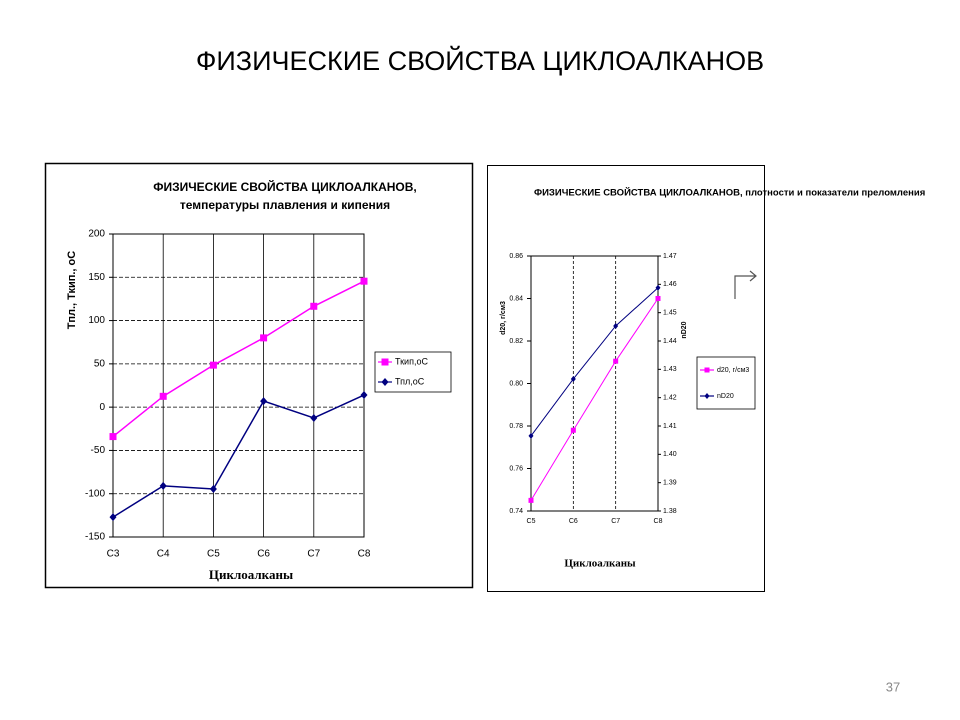 Image resolution: width=960 pixels, height=720 pixels. I want to click on y2-tick-label: 1.38, so click(670, 511).